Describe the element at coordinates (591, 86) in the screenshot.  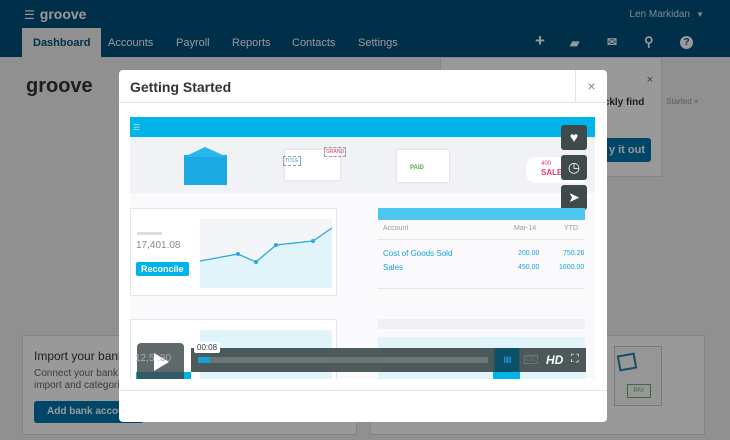
I see `close-button: ×` at that location.